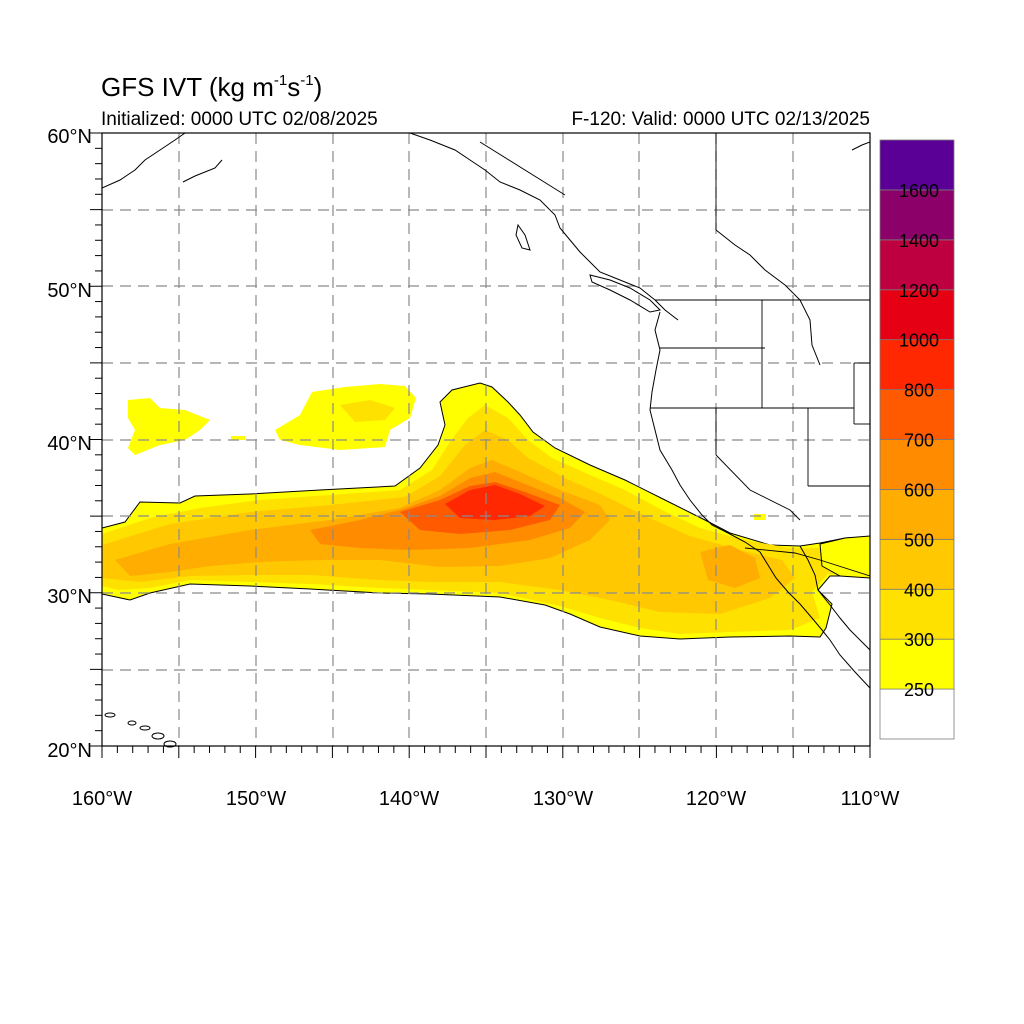 This screenshot has width=1024, height=1024. Describe the element at coordinates (212, 87) in the screenshot. I see `map-title: GFS IVT (kg m-1s-1)` at that location.